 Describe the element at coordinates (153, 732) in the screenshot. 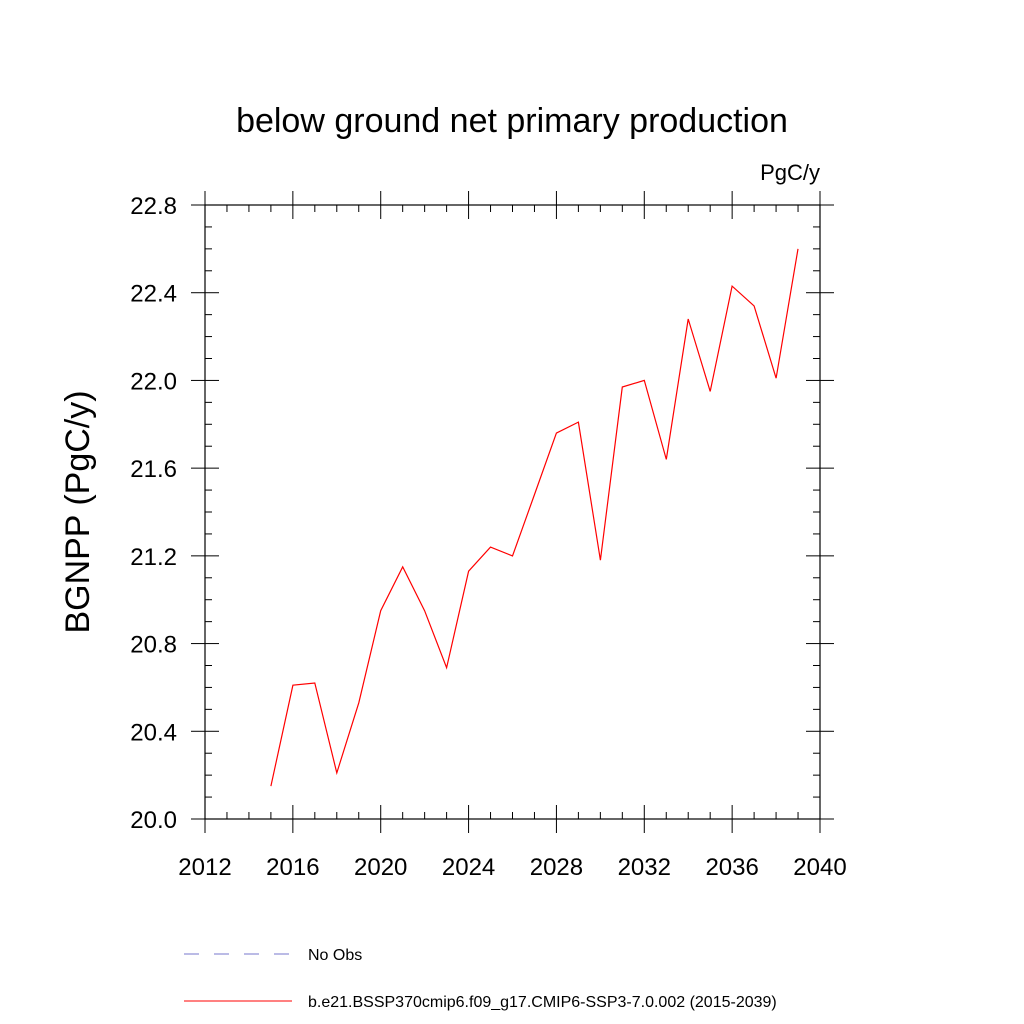

I see `y-tick-label: 20.4` at that location.